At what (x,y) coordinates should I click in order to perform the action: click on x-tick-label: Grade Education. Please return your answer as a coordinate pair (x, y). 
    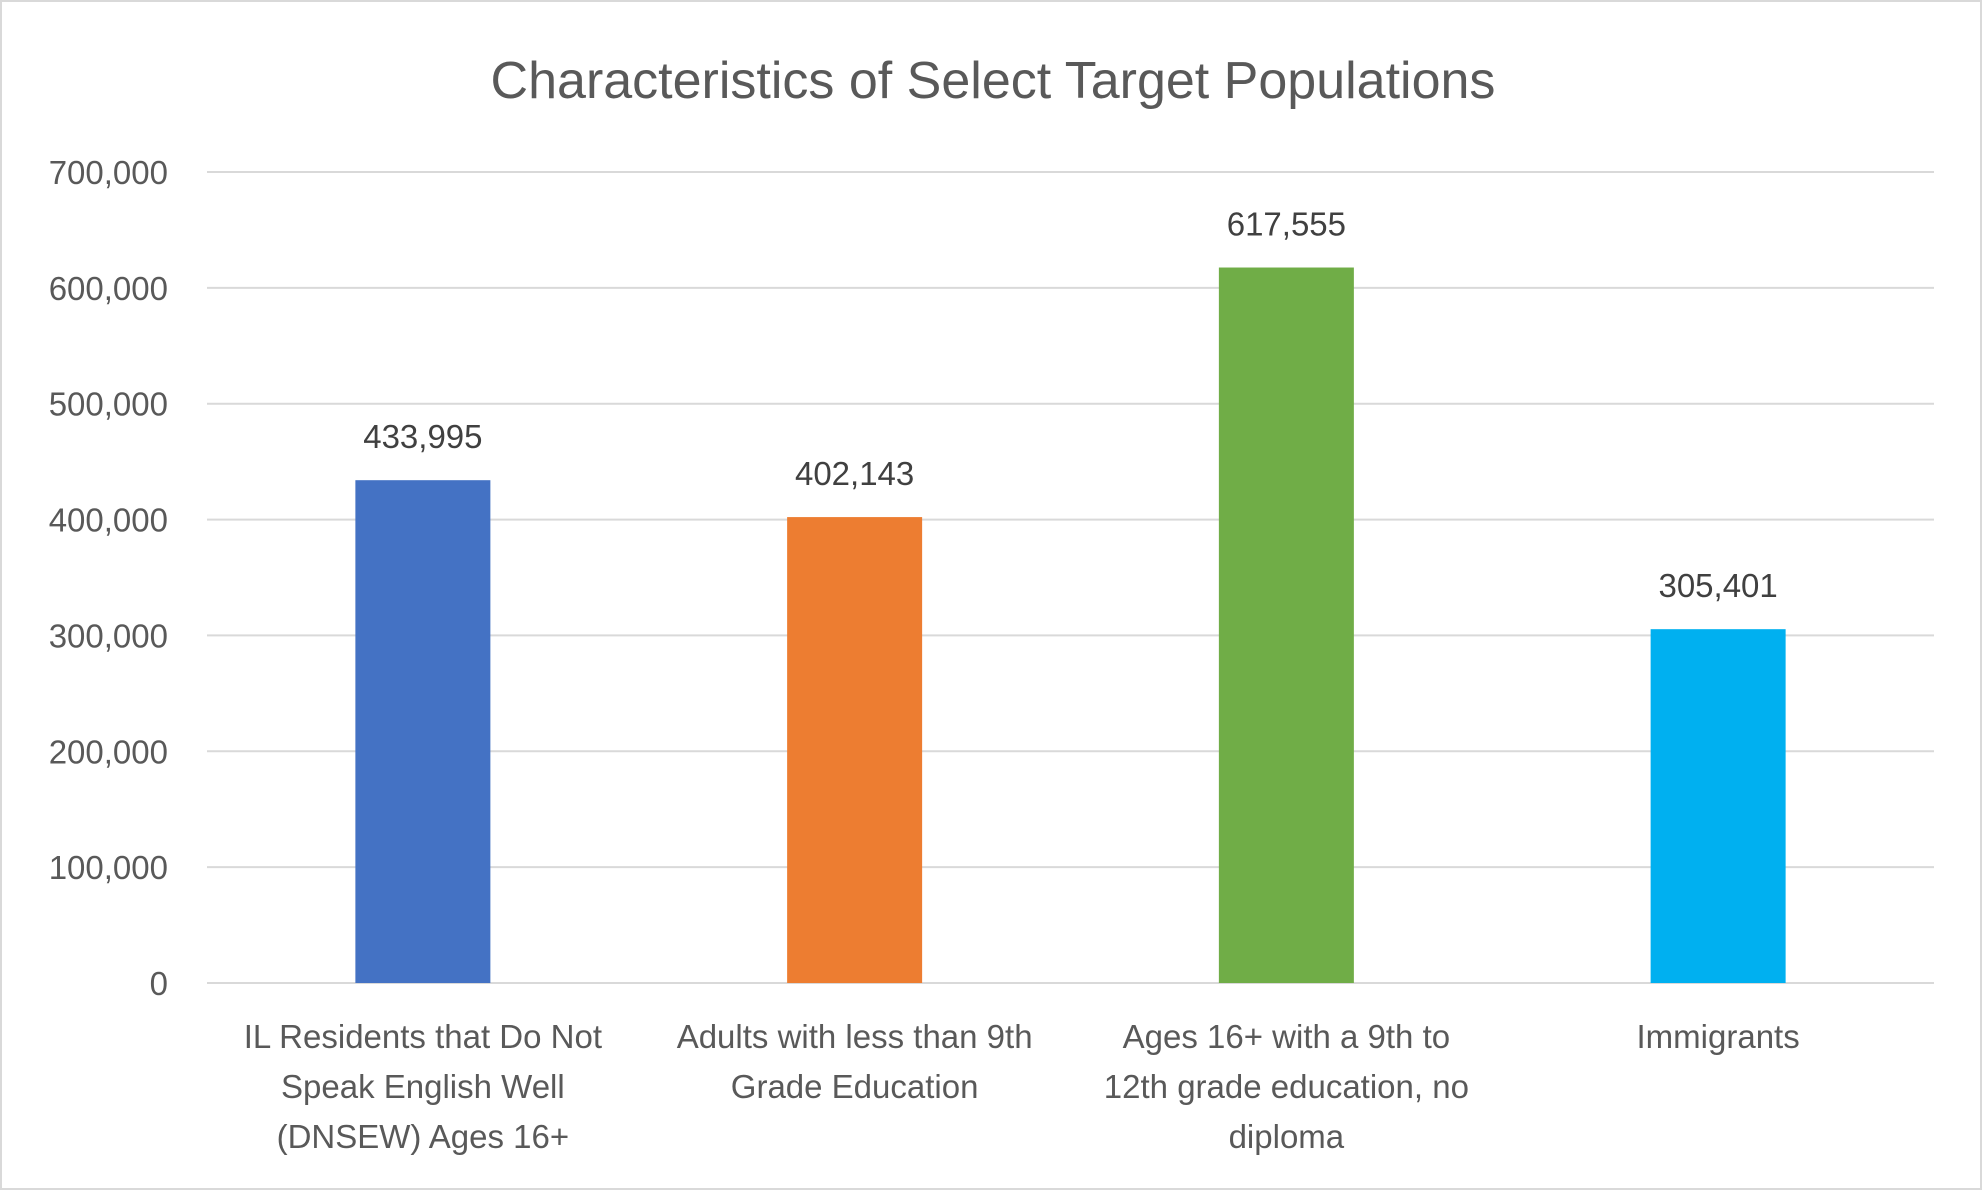
    Looking at the image, I should click on (855, 1086).